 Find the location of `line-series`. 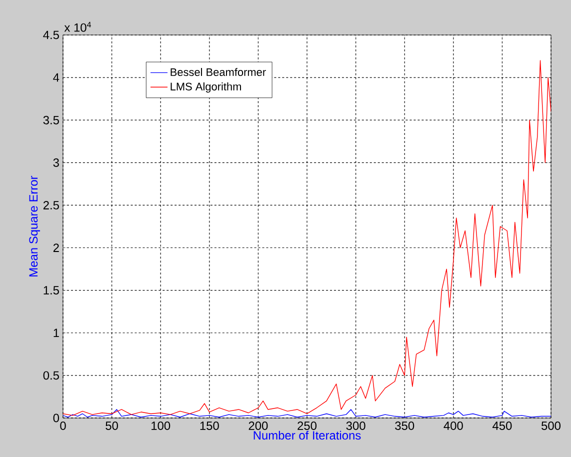

line-series is located at coordinates (307, 413).